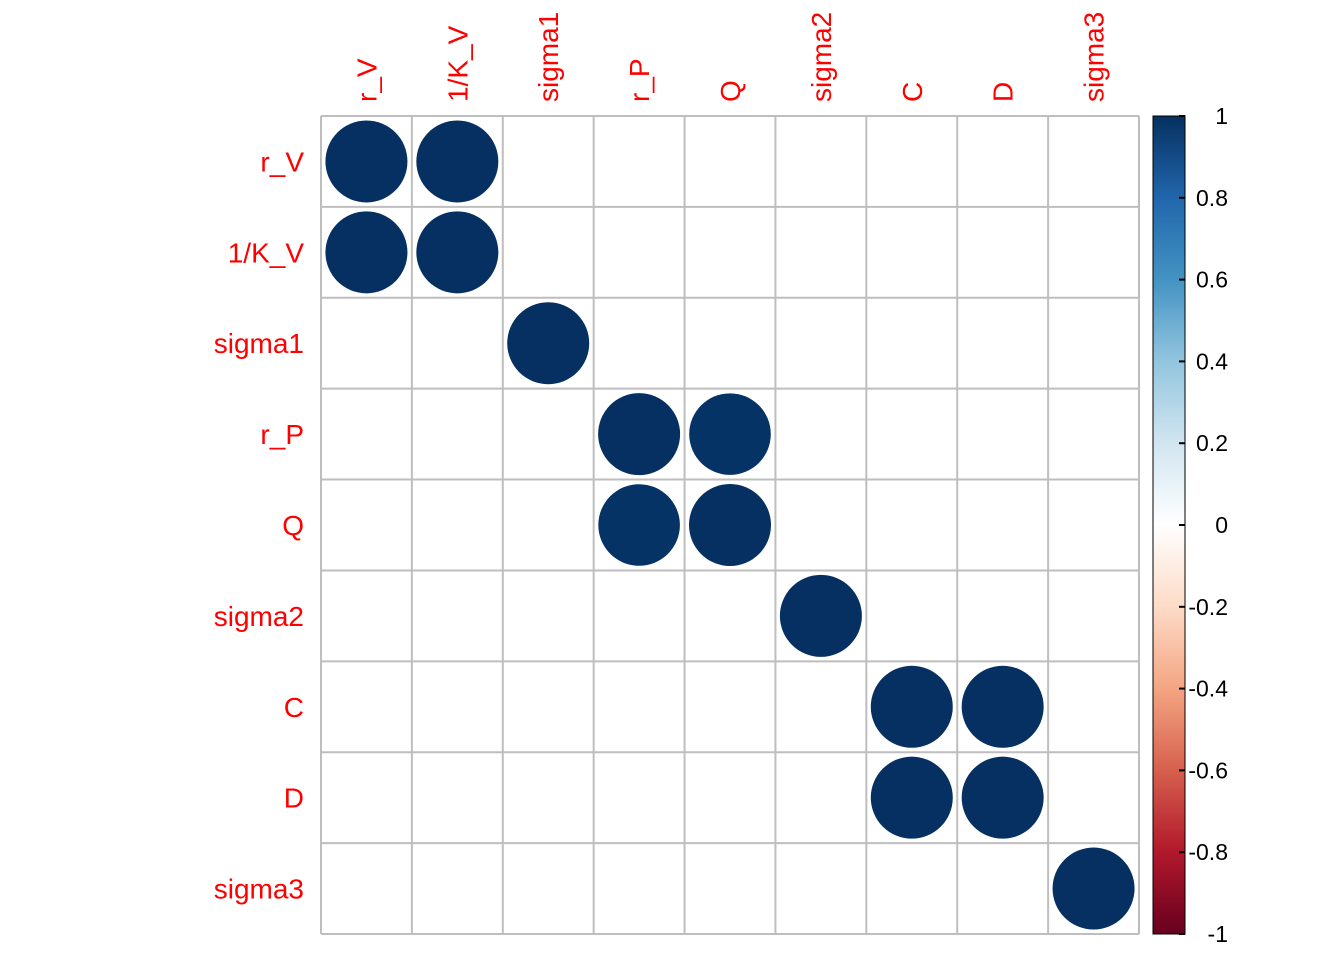  What do you see at coordinates (1094, 57) in the screenshot?
I see `column-label: sigma3` at bounding box center [1094, 57].